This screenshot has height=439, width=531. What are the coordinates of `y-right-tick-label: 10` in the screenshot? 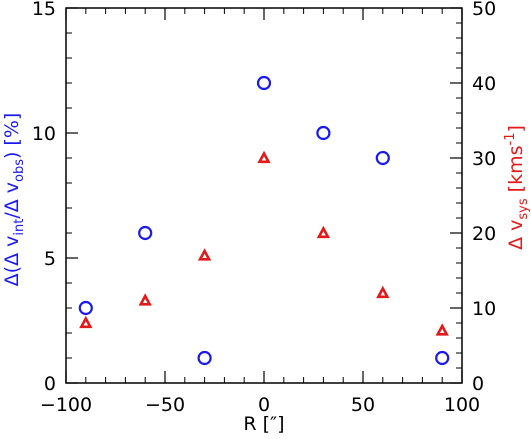 It's located at (484, 309).